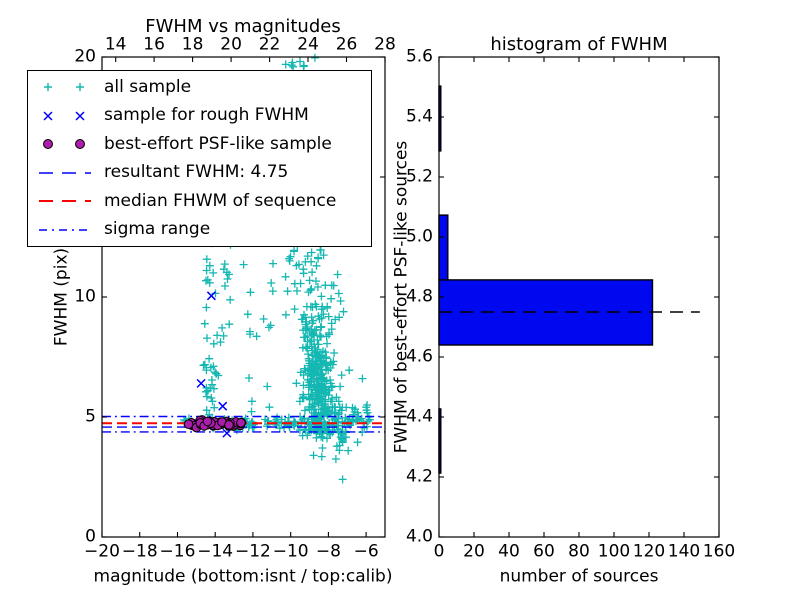 Image resolution: width=800 pixels, height=600 pixels. I want to click on left-plot-title: FWHM vs magnitudes, so click(243, 26).